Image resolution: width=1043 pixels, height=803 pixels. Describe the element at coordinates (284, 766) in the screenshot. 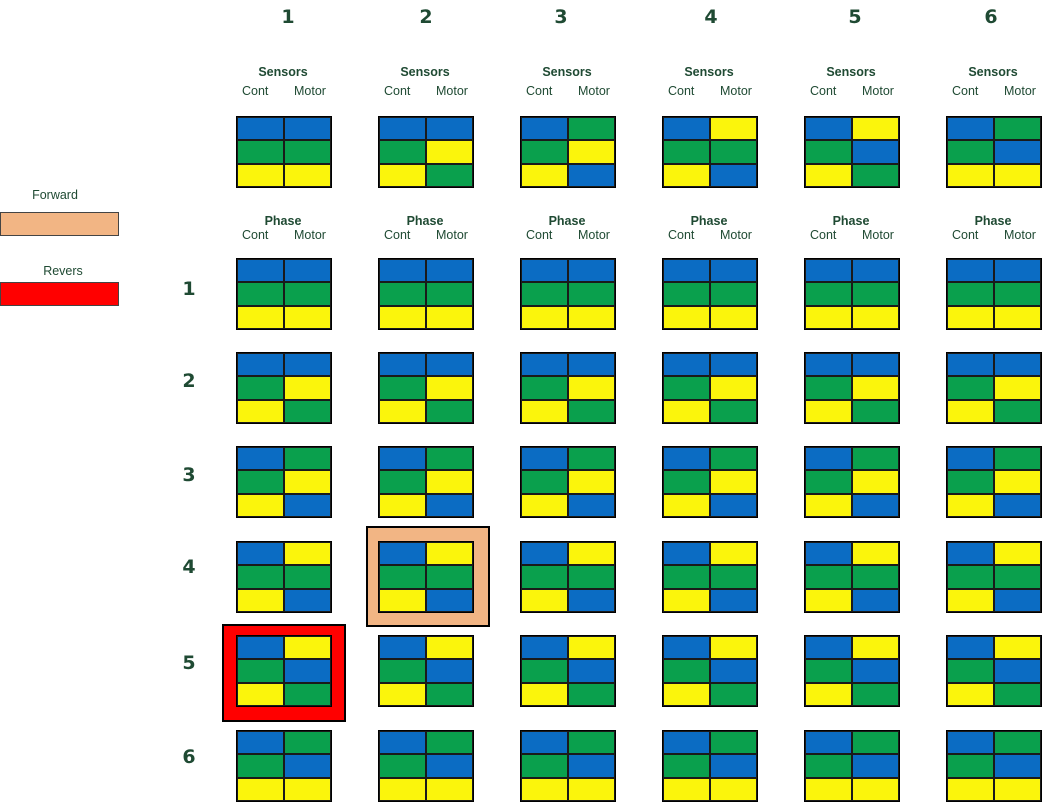

I see `phase-grid-r6-c1` at that location.